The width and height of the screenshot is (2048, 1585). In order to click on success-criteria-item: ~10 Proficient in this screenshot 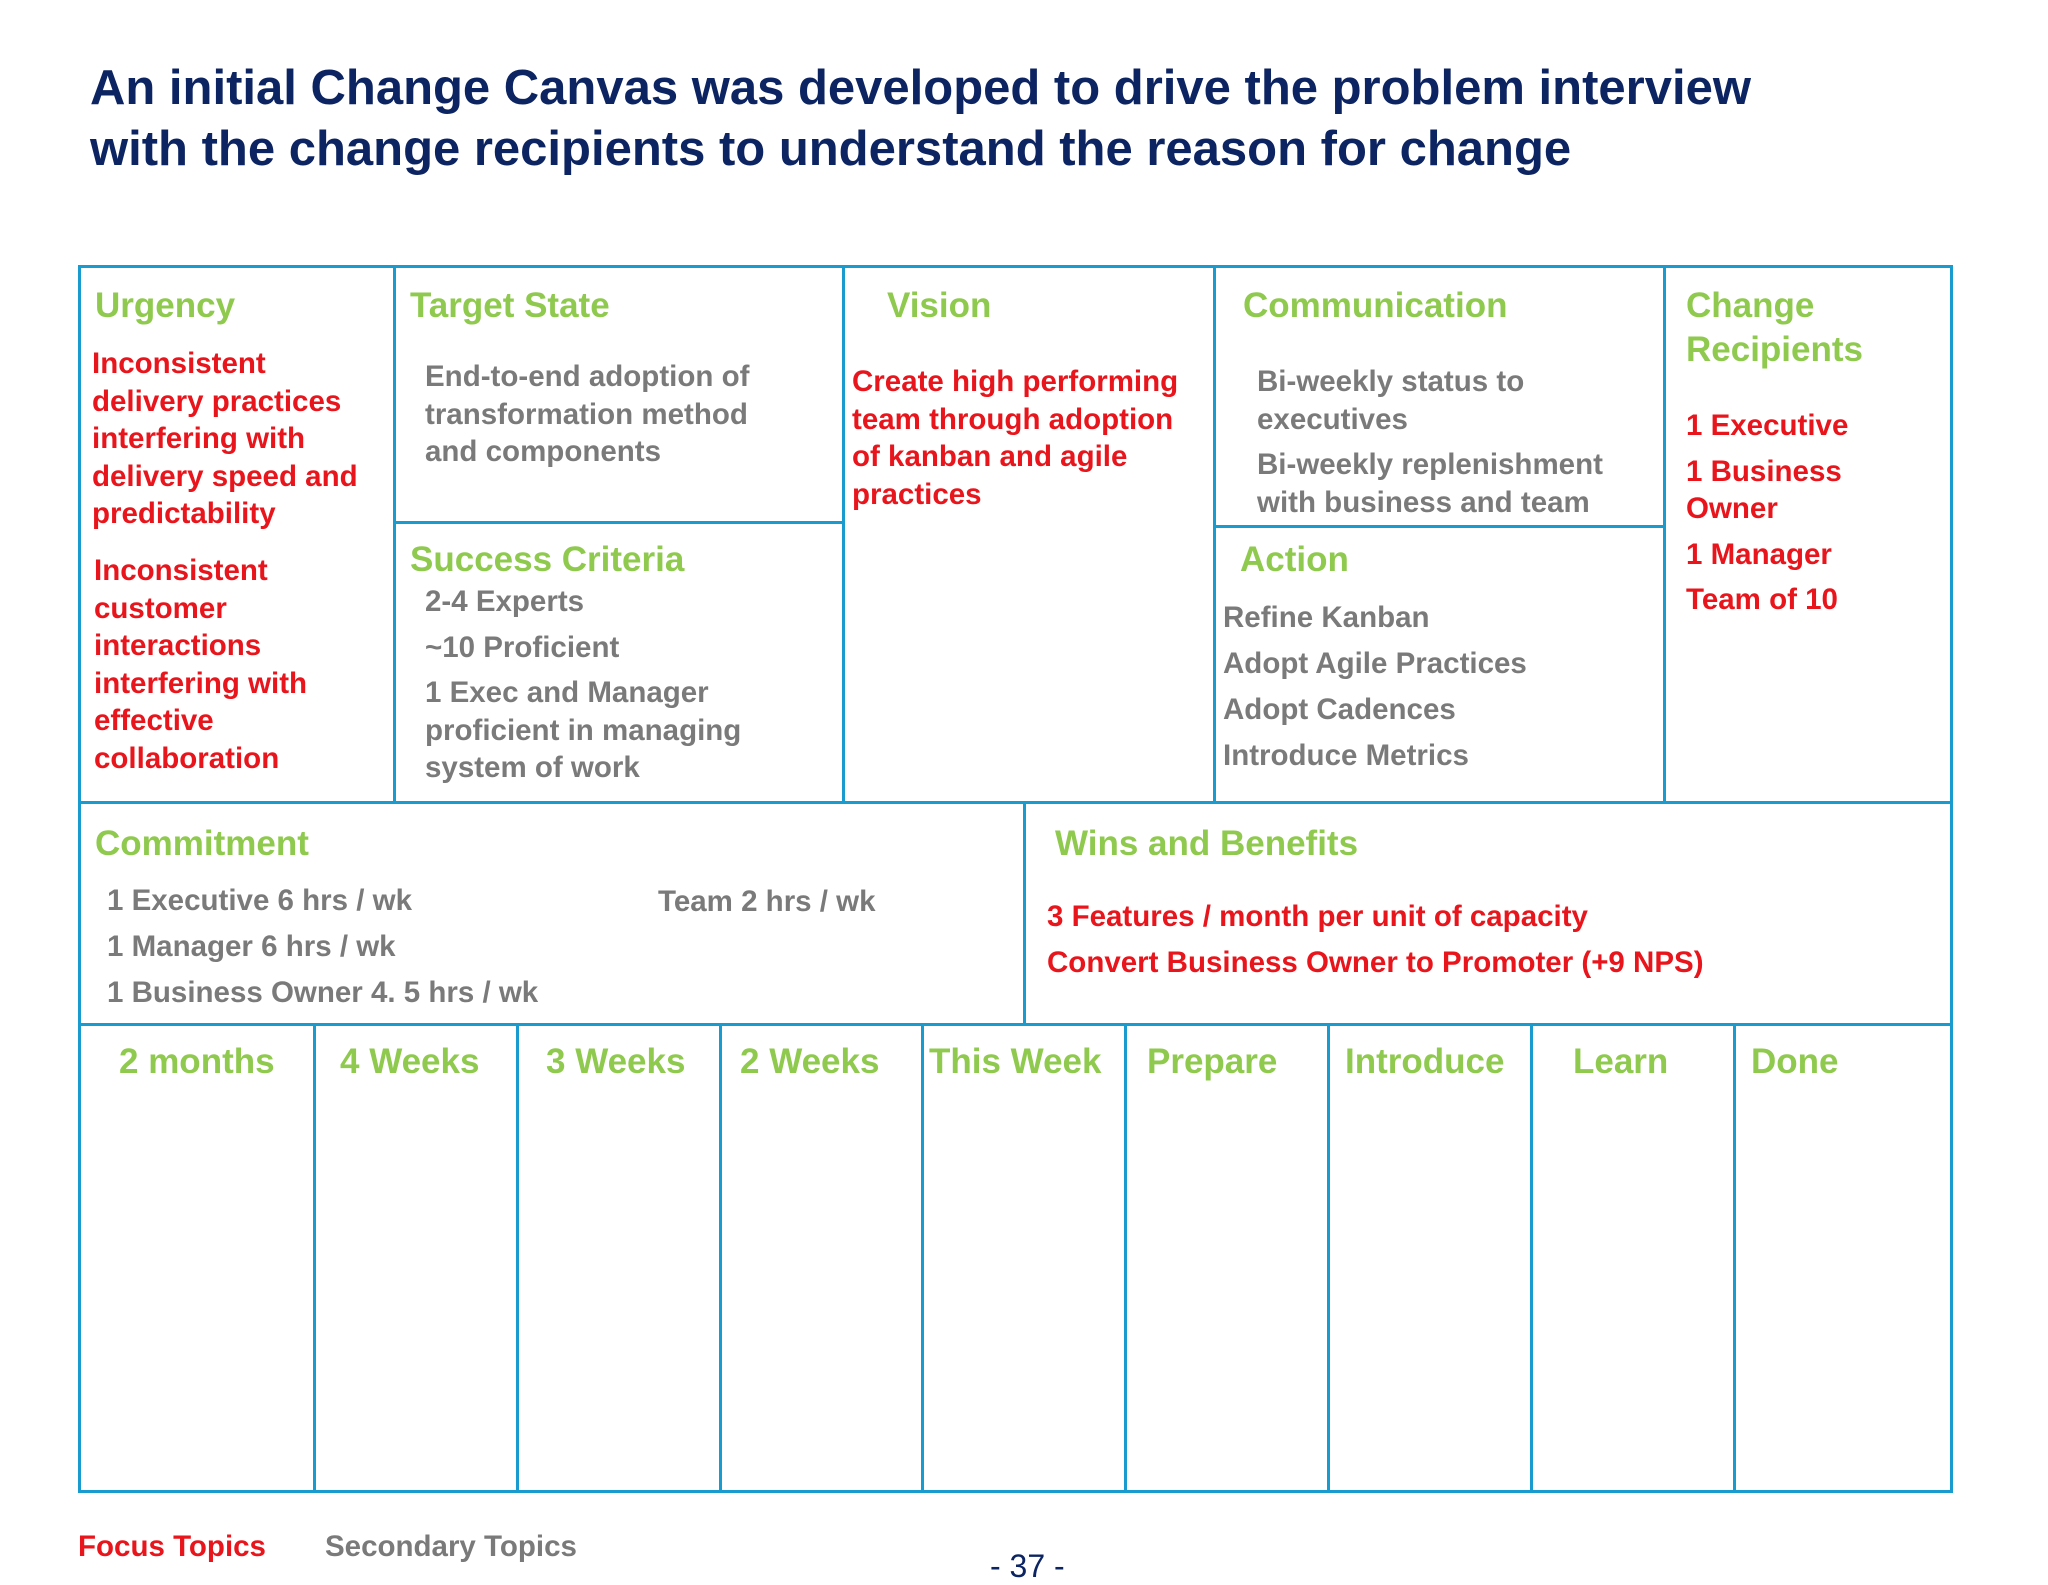, I will do `click(522, 647)`.